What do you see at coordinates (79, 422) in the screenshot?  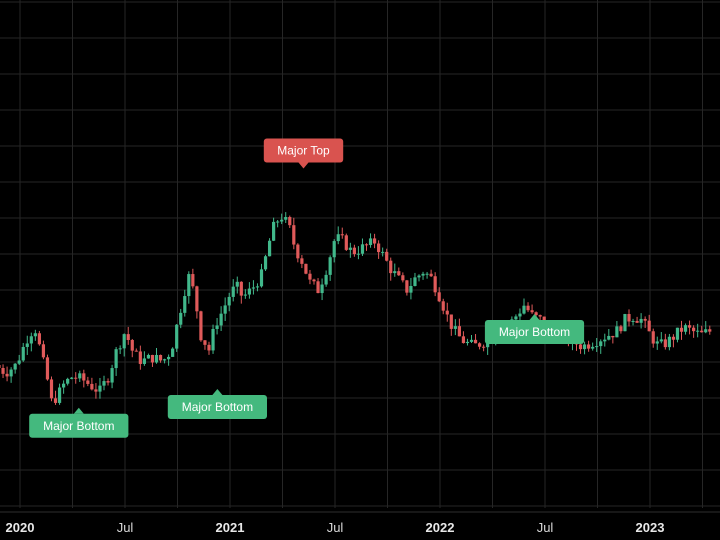 I see `major-bottom-label: Major Bottom` at bounding box center [79, 422].